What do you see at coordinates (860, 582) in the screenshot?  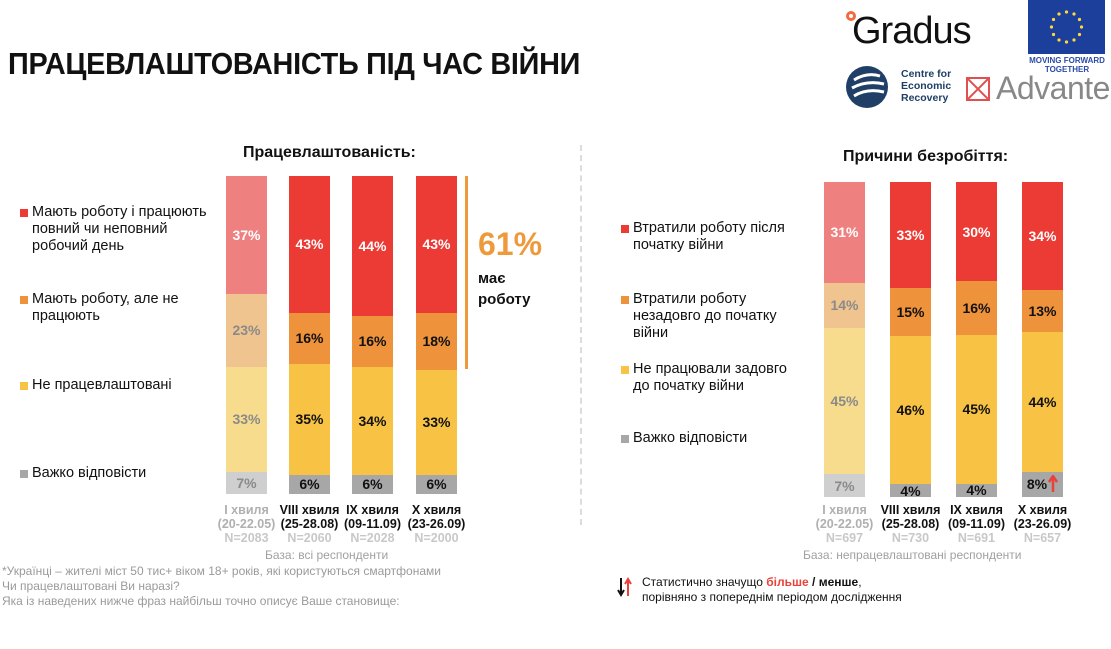 I see `significance-suffix: ,` at bounding box center [860, 582].